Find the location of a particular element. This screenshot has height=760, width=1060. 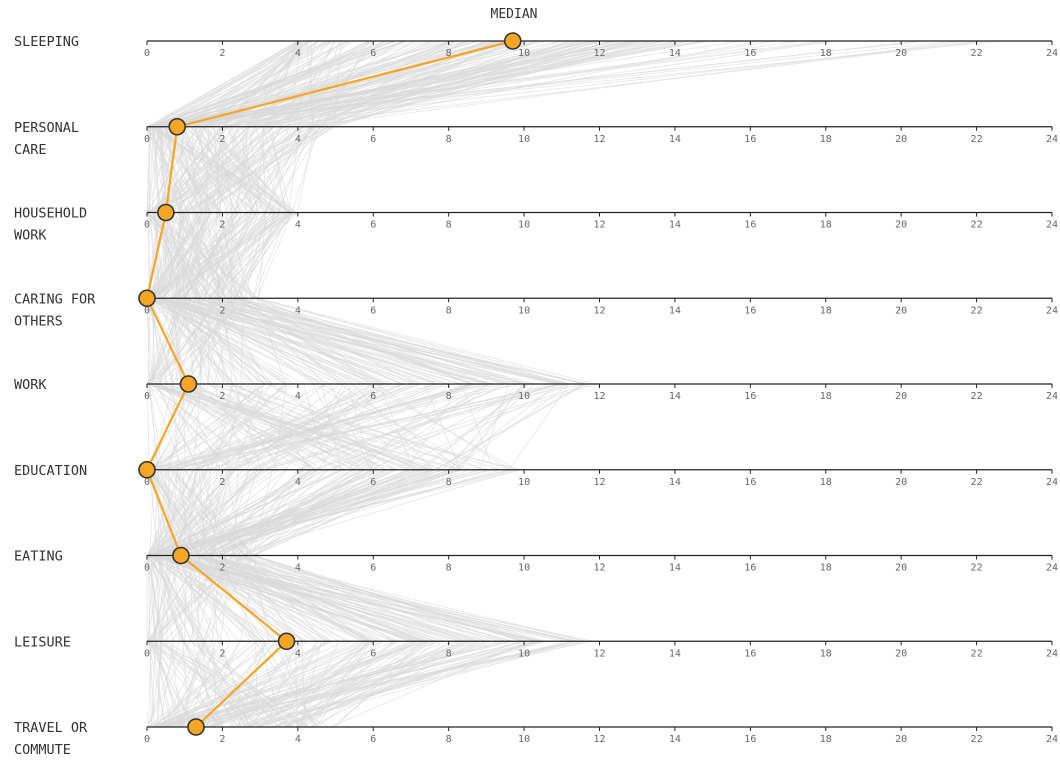

category-label: WORK is located at coordinates (30, 385).